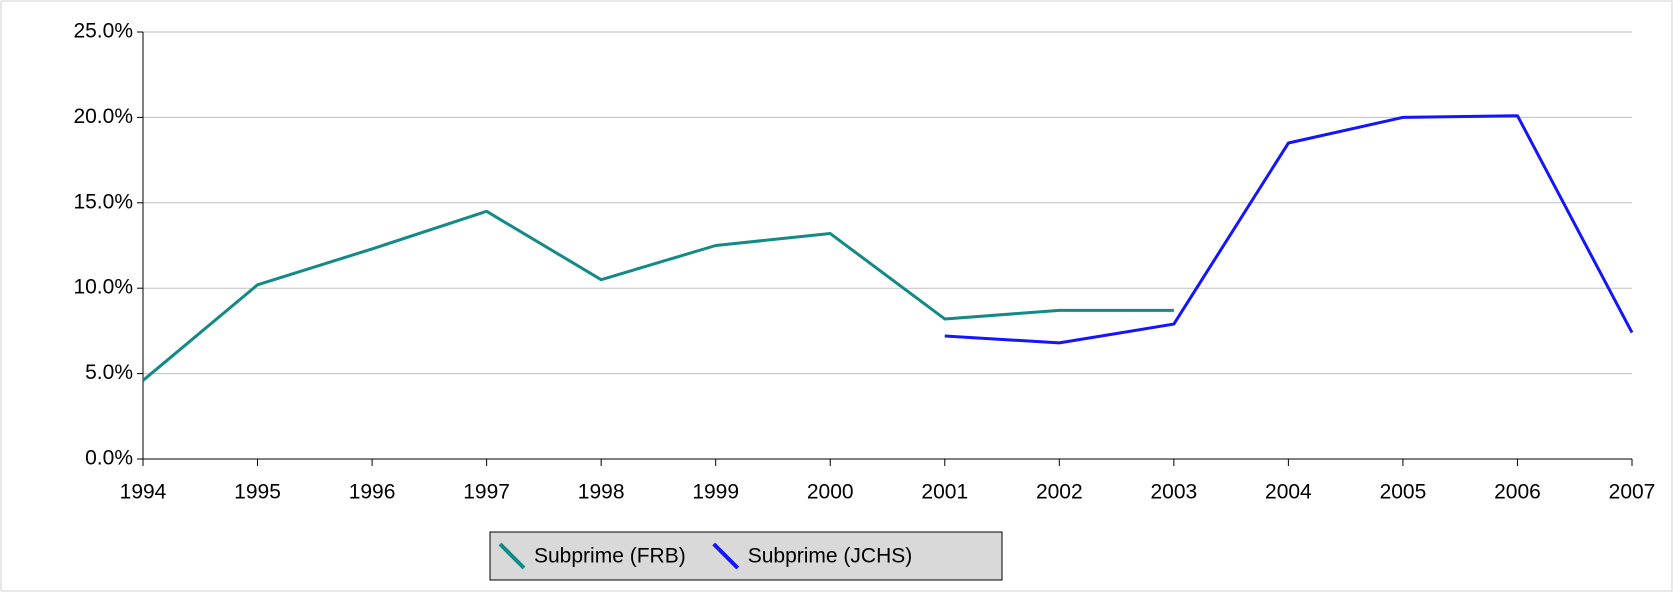 Image resolution: width=1673 pixels, height=592 pixels. What do you see at coordinates (143, 492) in the screenshot?
I see `x-tick-label: 1994` at bounding box center [143, 492].